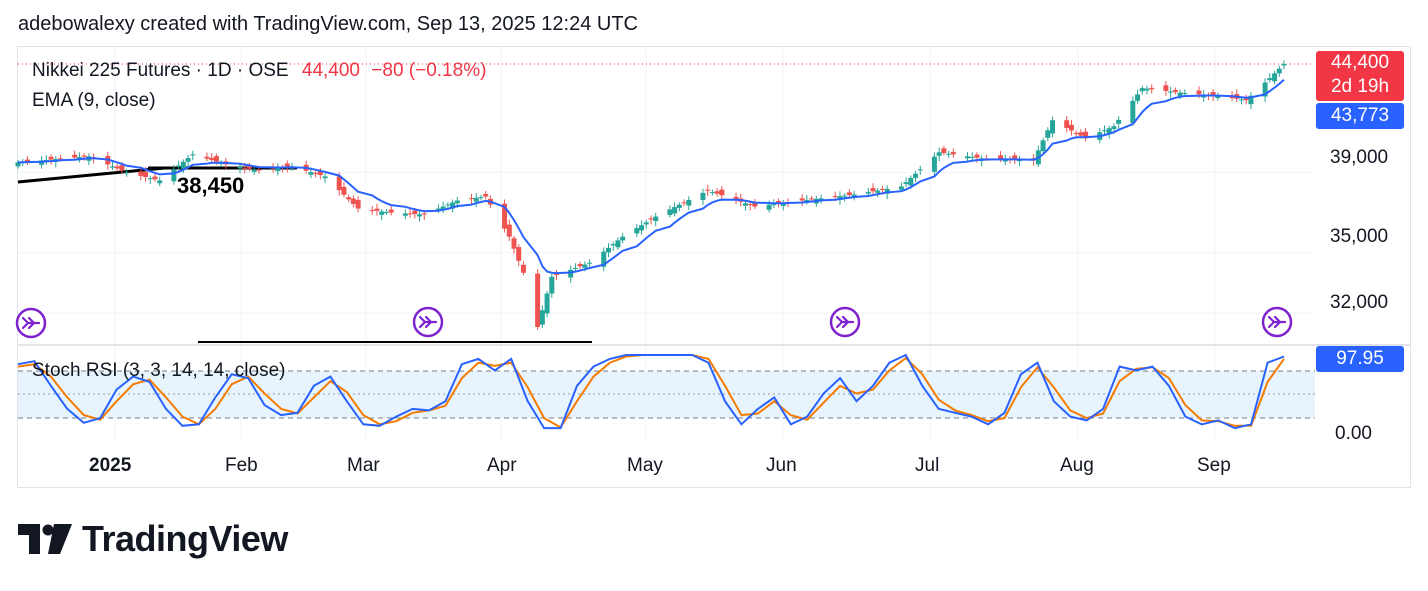 Image resolution: width=1428 pixels, height=591 pixels. I want to click on last-price-tag: 44,400 2d 19h, so click(1360, 76).